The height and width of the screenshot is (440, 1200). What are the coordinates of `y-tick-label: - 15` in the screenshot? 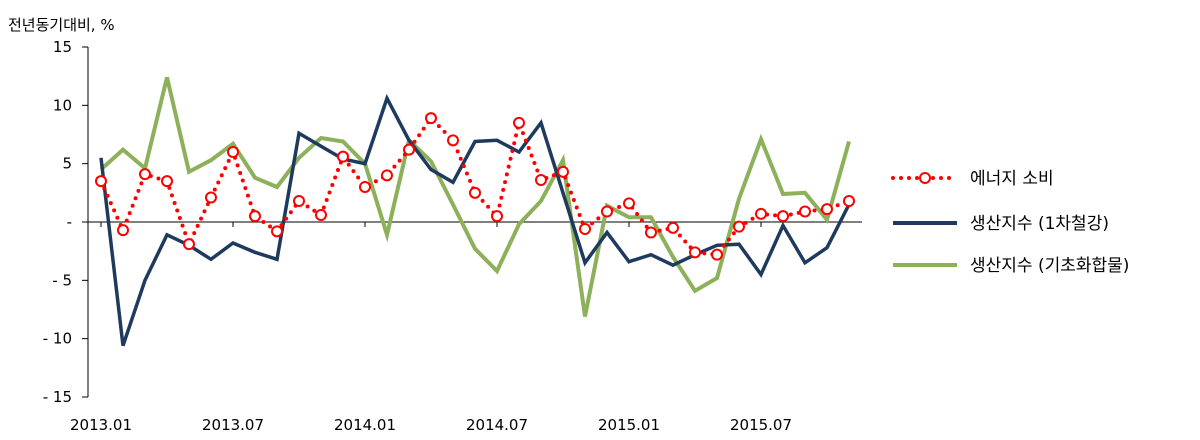 It's located at (57, 397).